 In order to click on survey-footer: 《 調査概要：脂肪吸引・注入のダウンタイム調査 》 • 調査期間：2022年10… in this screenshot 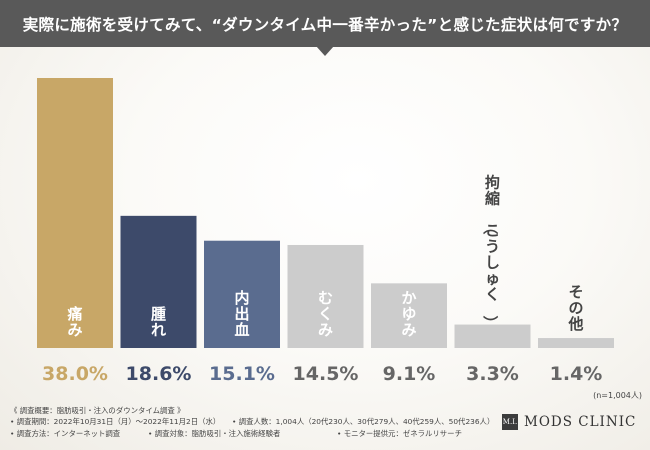, I will do `click(325, 426)`.